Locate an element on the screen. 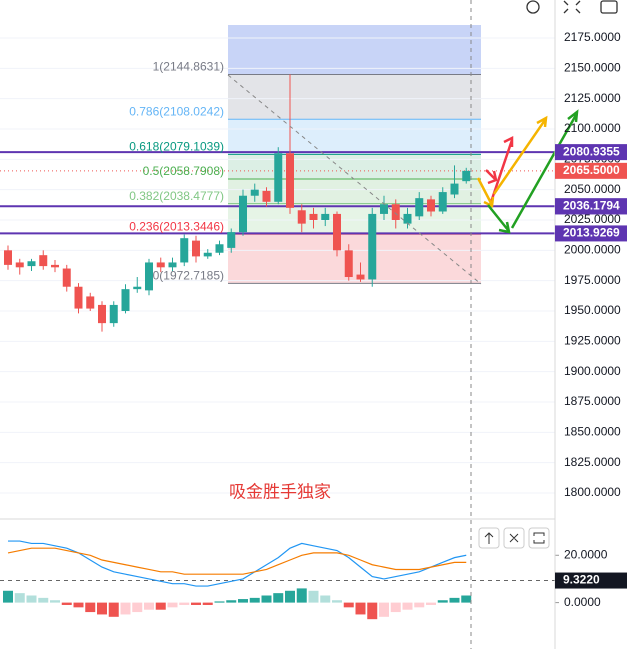 This screenshot has height=649, width=630. fib-label: 0.236(2013.3446) is located at coordinates (176, 226).